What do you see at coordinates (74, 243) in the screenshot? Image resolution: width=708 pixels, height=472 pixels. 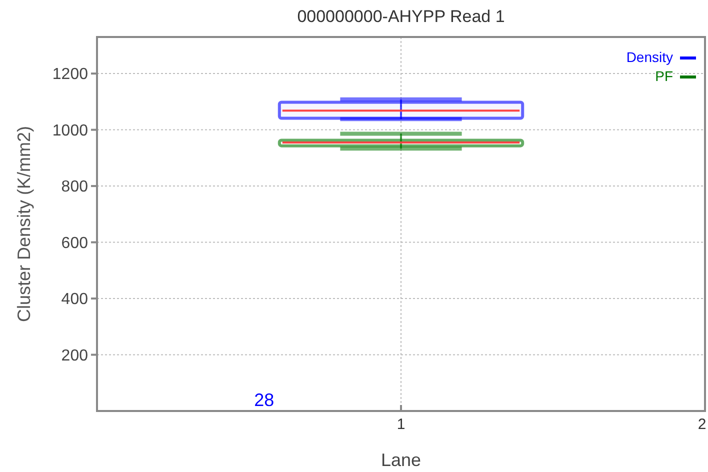 I see `y-tick-label: 600` at bounding box center [74, 243].